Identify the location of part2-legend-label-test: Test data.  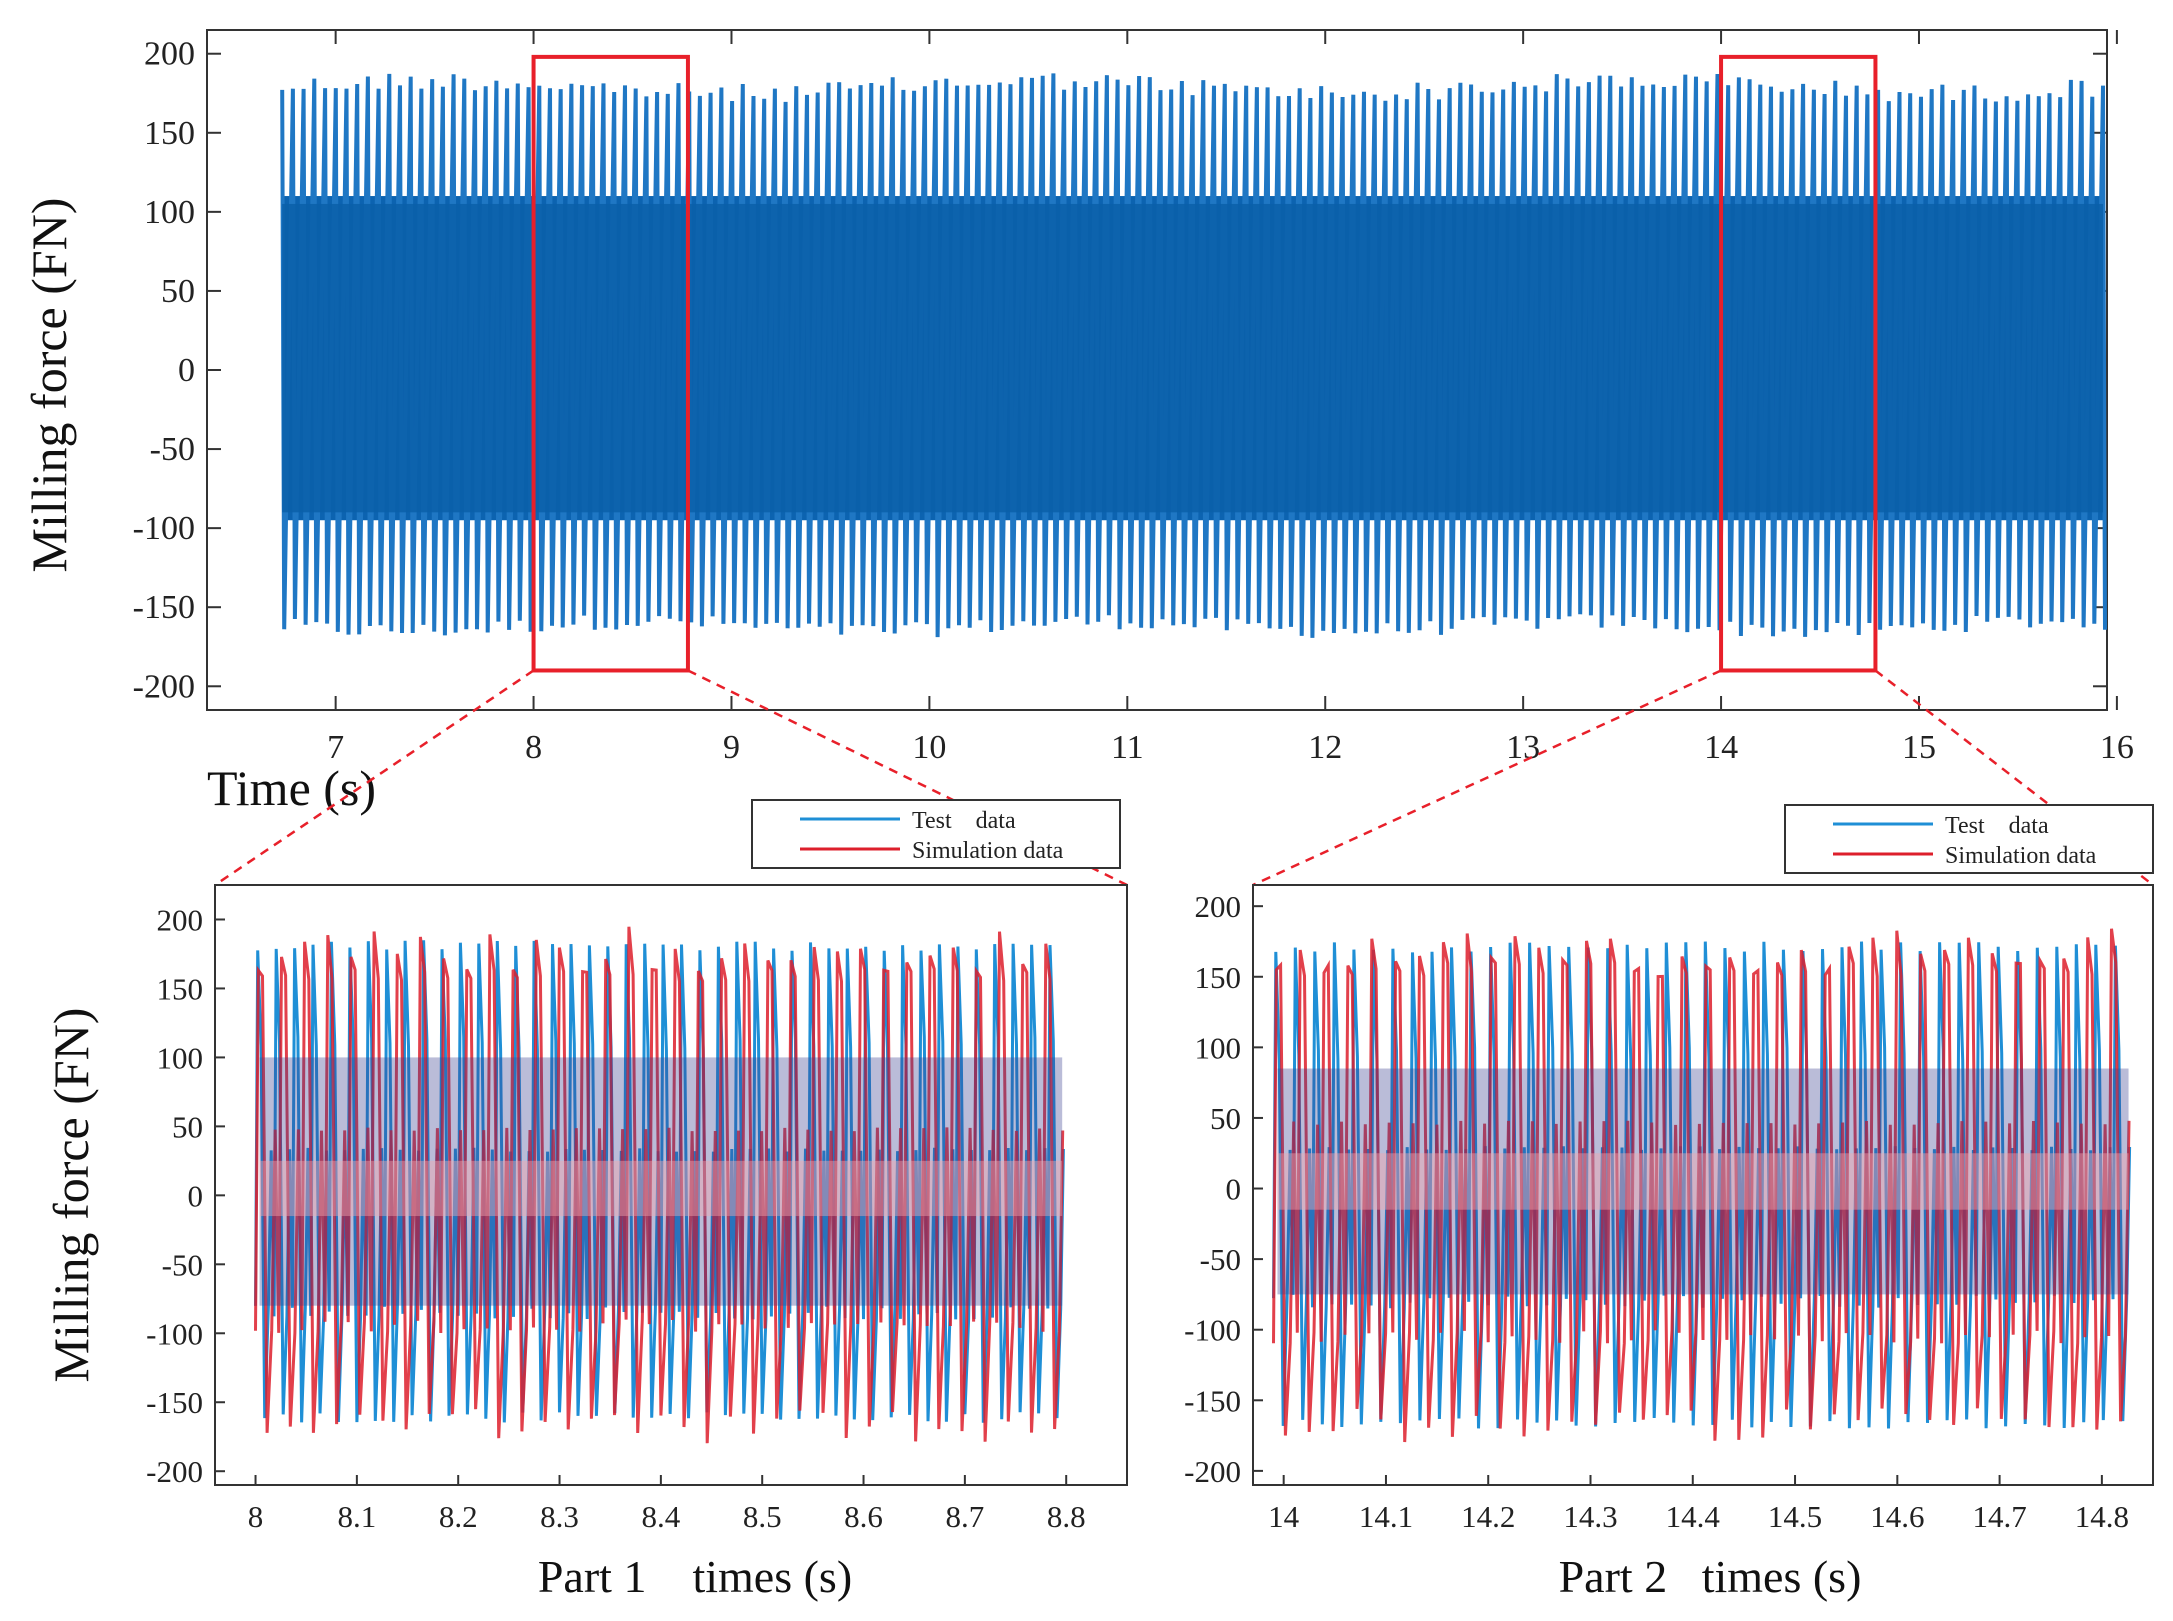
(1997, 826).